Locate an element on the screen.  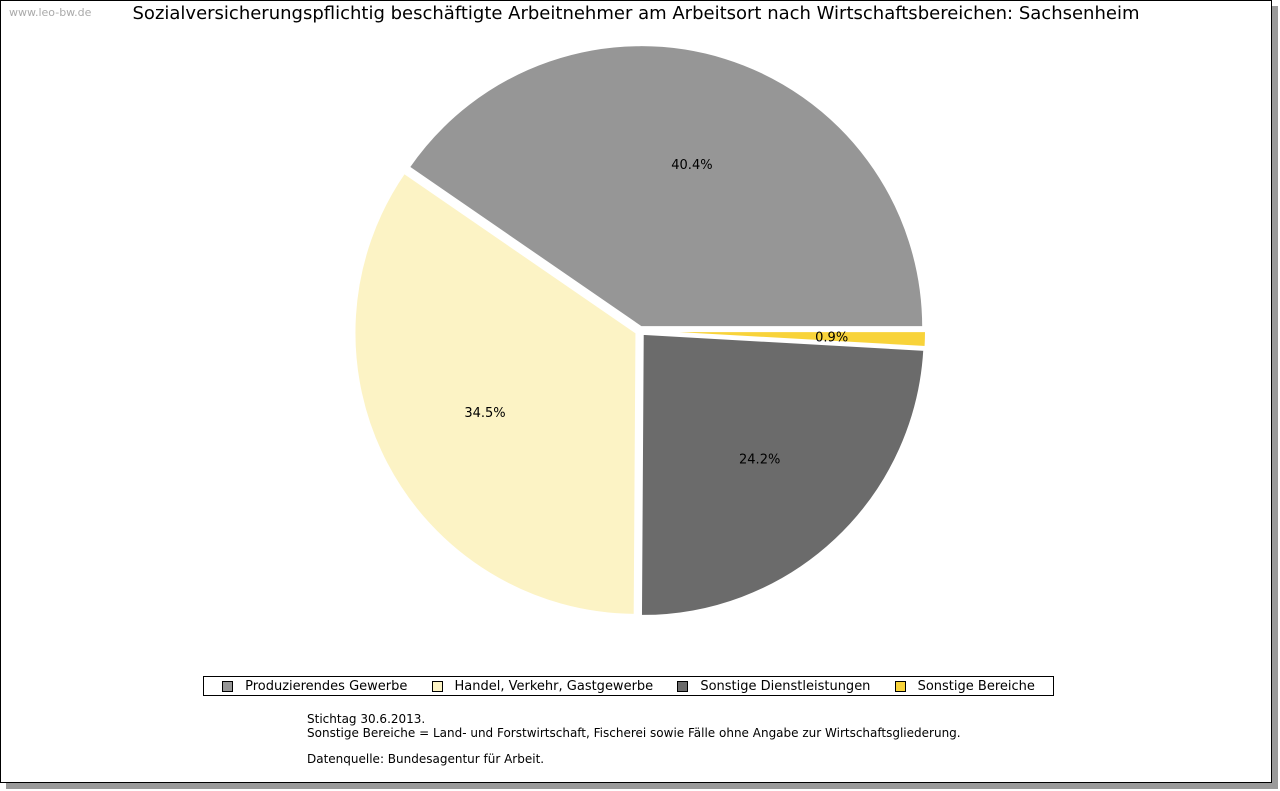
legend-item-sonstige-dienstleistungen: Sonstige Dienstleistungen is located at coordinates (773, 686).